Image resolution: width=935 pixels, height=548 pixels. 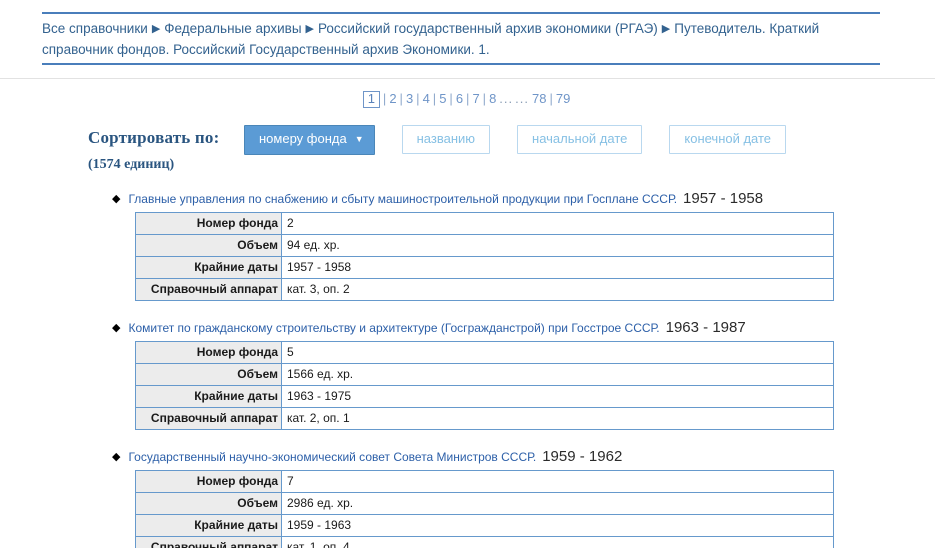 What do you see at coordinates (233, 28) in the screenshot?
I see `breadcrumb-item-federal-archives: Федеральные архивы` at bounding box center [233, 28].